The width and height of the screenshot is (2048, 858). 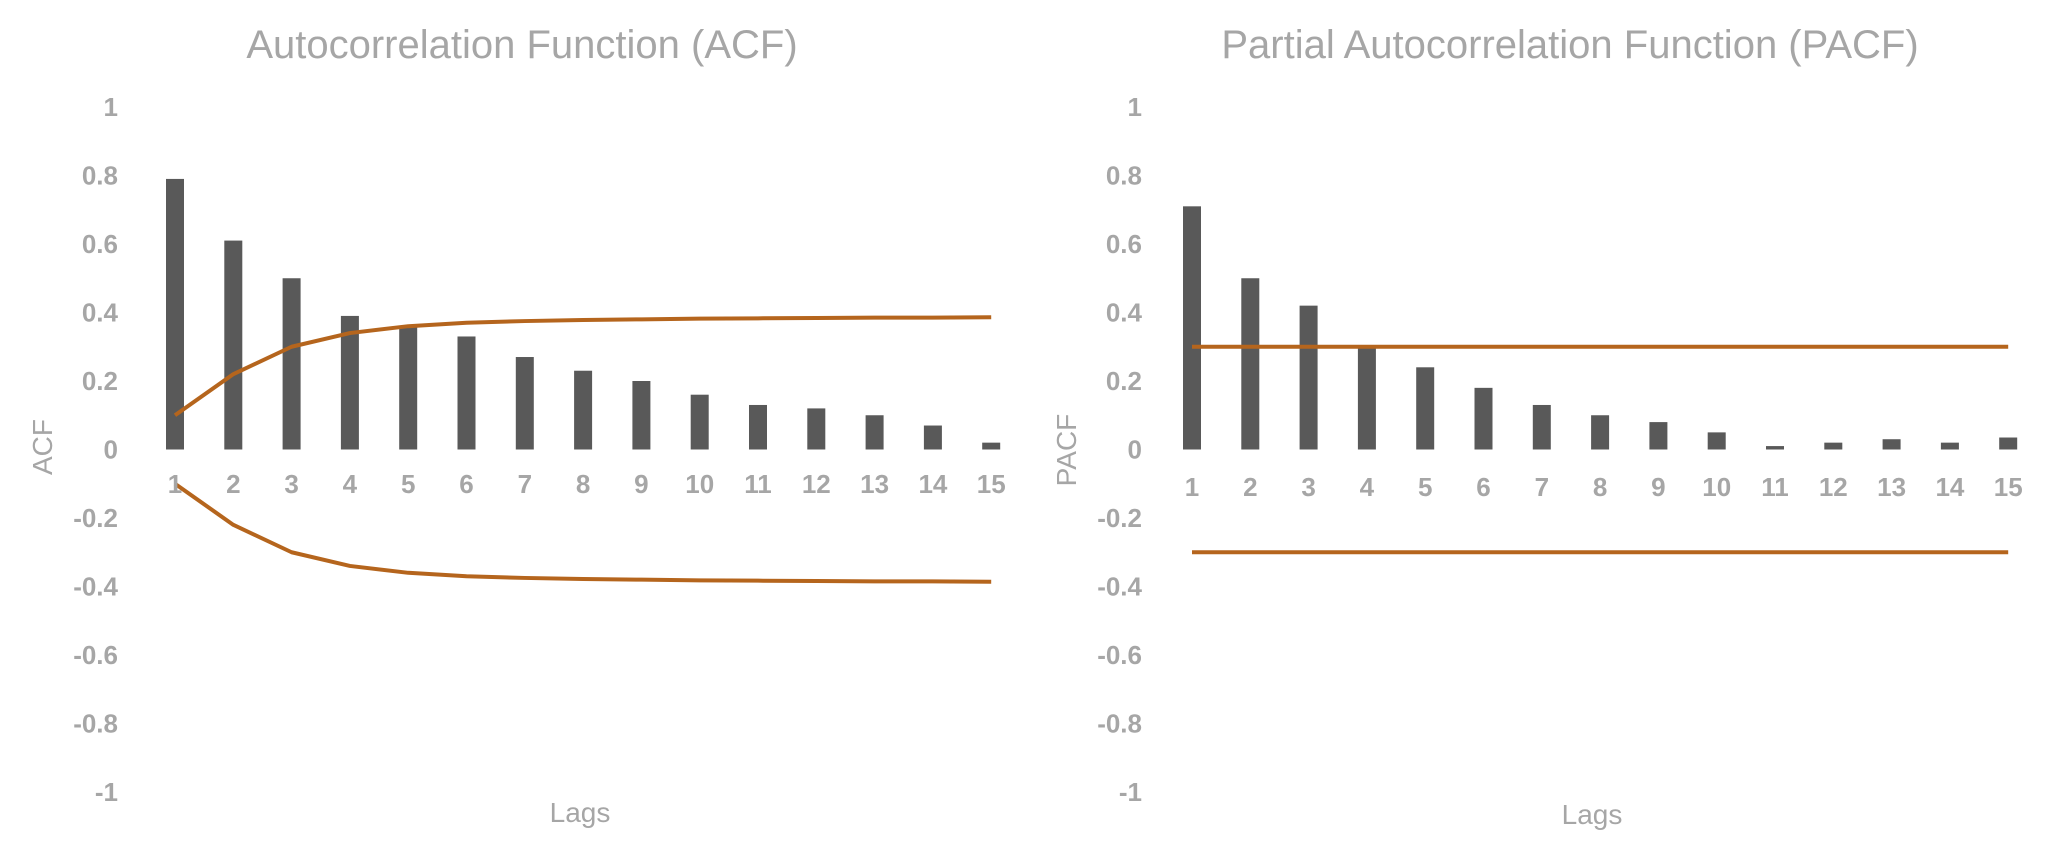 What do you see at coordinates (95, 655) in the screenshot?
I see `acf-y-tick-label: -0.6` at bounding box center [95, 655].